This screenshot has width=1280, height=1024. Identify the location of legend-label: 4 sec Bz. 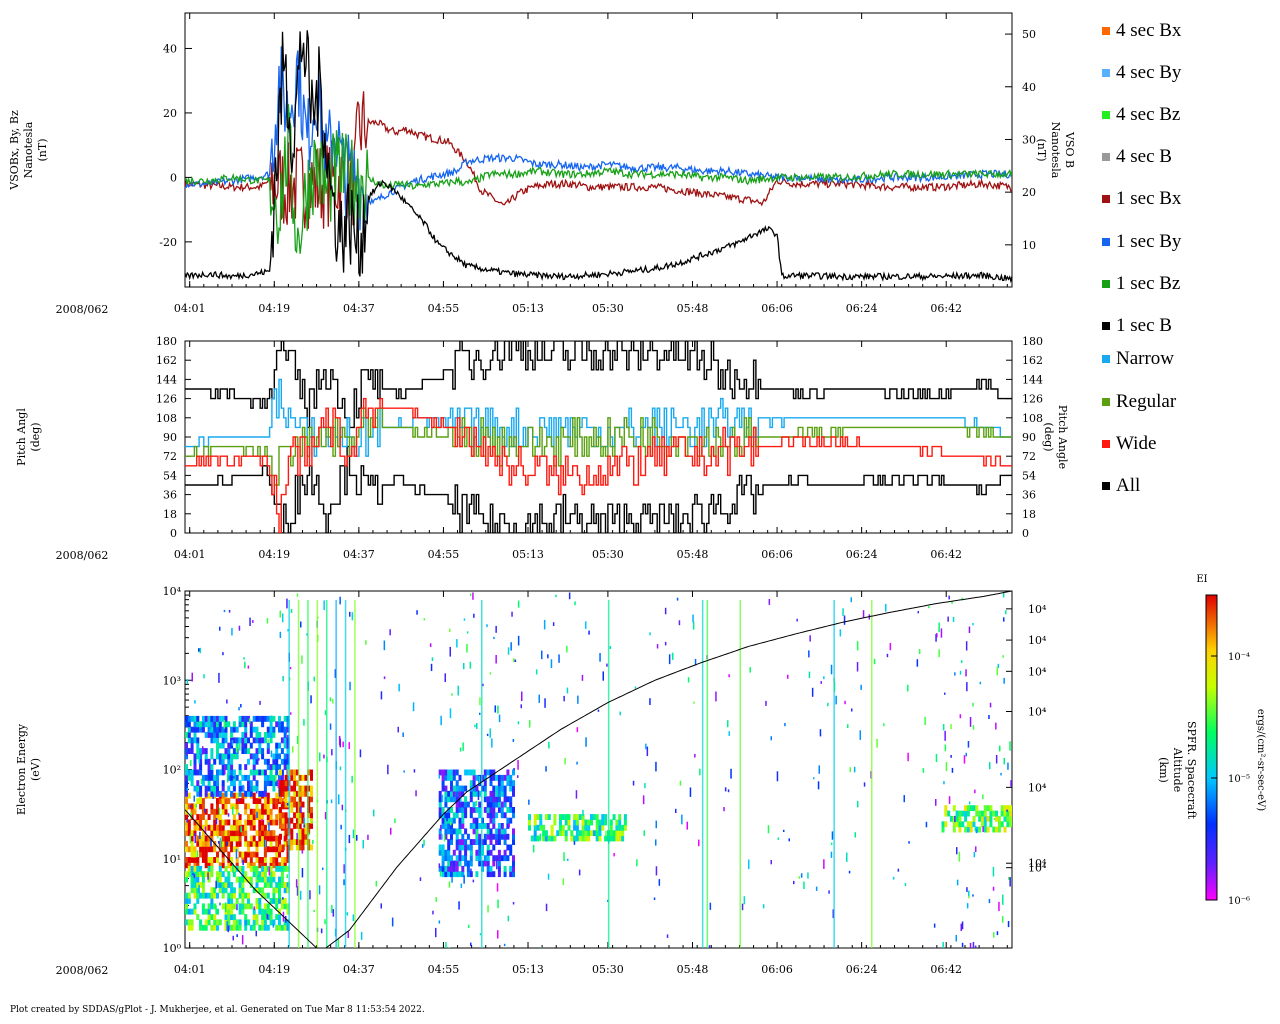
(1148, 114).